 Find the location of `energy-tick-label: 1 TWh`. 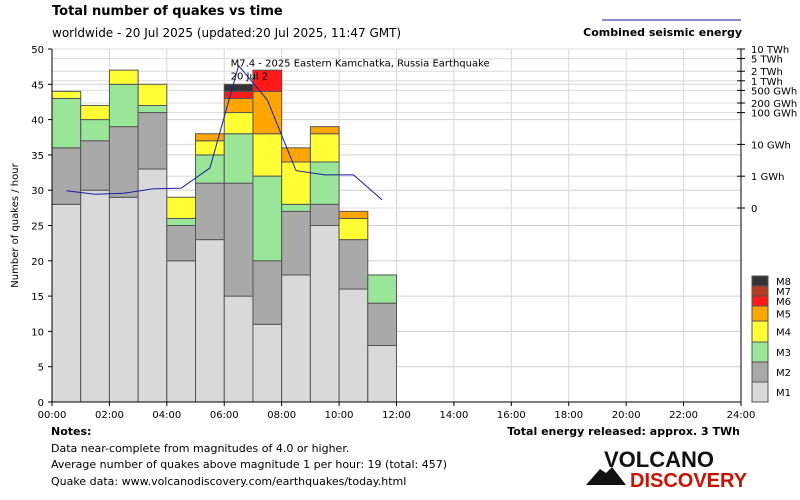

energy-tick-label: 1 TWh is located at coordinates (767, 82).